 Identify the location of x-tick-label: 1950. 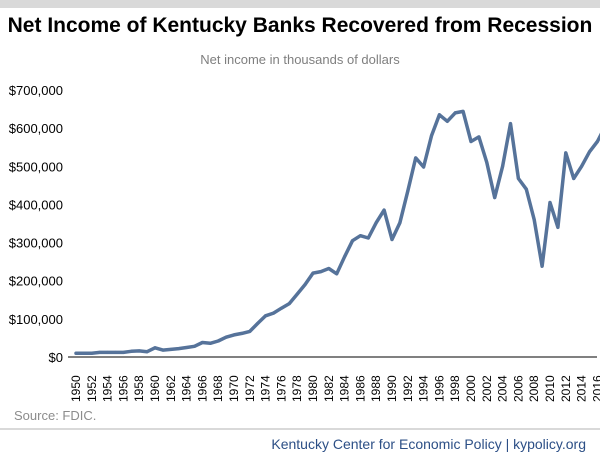
(76, 388).